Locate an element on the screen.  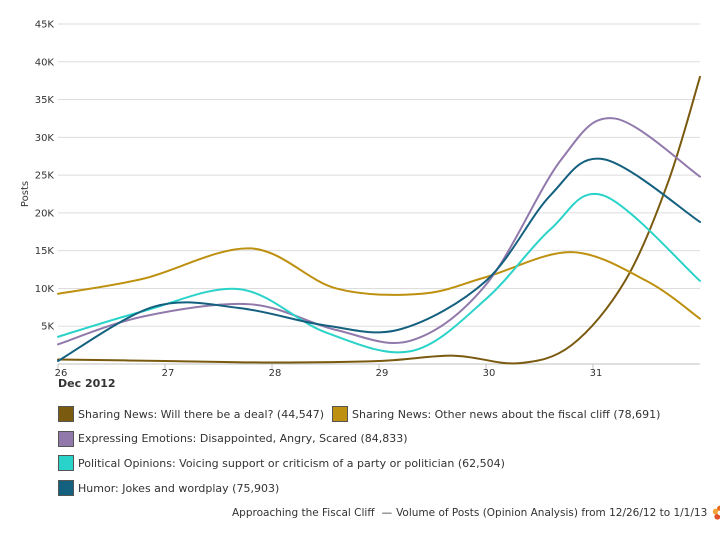
y-tick-label: 15K is located at coordinates (45, 251).